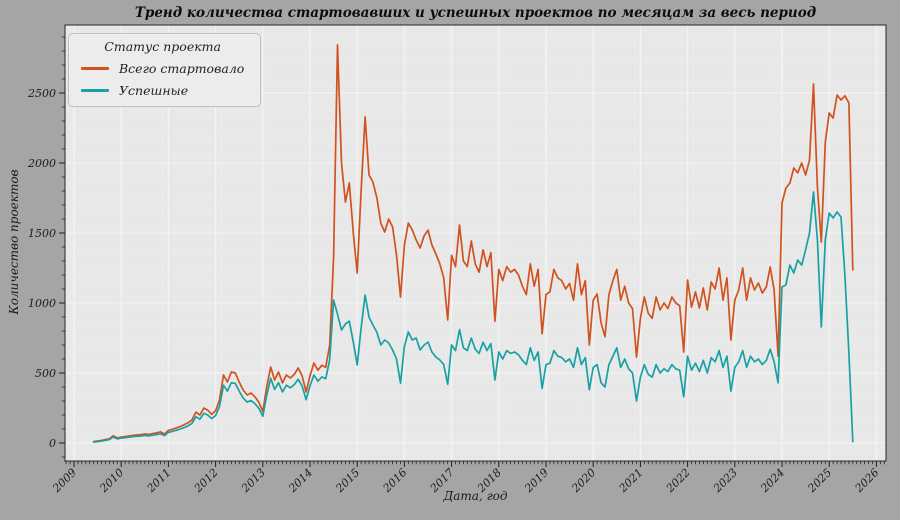 This screenshot has height=520, width=900. Describe the element at coordinates (154, 90) in the screenshot. I see `legend-item-label: Успешные` at that location.